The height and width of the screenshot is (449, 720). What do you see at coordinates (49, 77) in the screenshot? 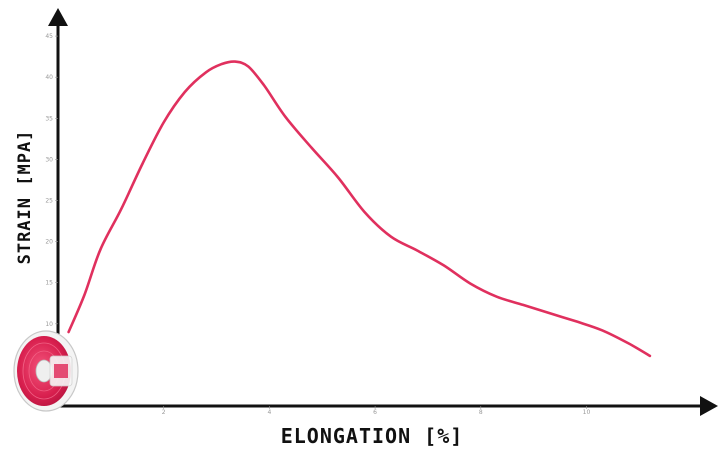
I see `y-tick-label: 40` at bounding box center [49, 77].